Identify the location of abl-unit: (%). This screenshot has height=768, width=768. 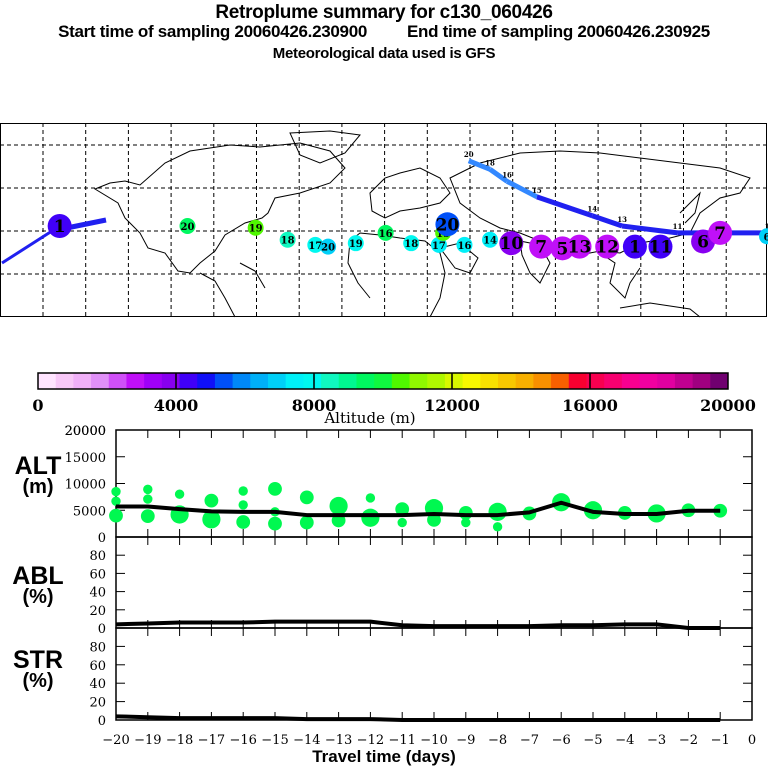
(38, 597).